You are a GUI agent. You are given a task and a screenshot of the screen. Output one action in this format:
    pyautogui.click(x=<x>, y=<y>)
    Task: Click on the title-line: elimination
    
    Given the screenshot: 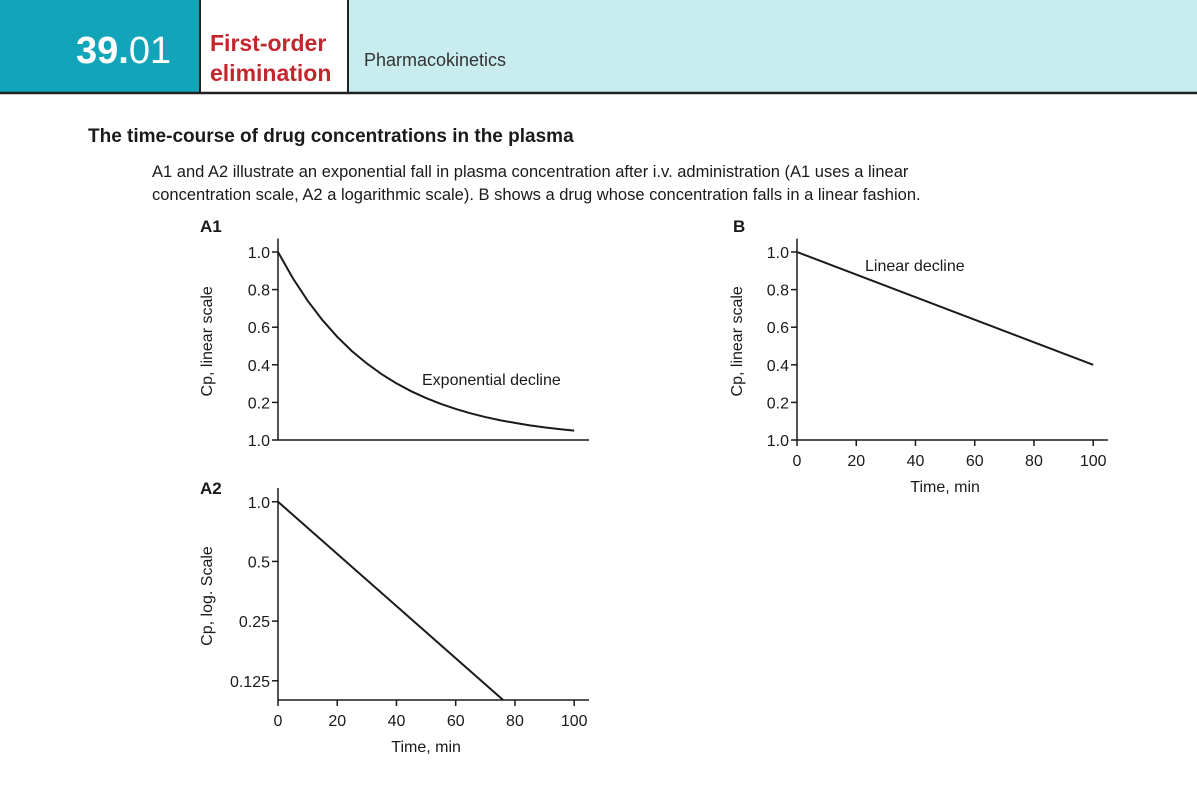 What is the action you would take?
    pyautogui.click(x=270, y=73)
    